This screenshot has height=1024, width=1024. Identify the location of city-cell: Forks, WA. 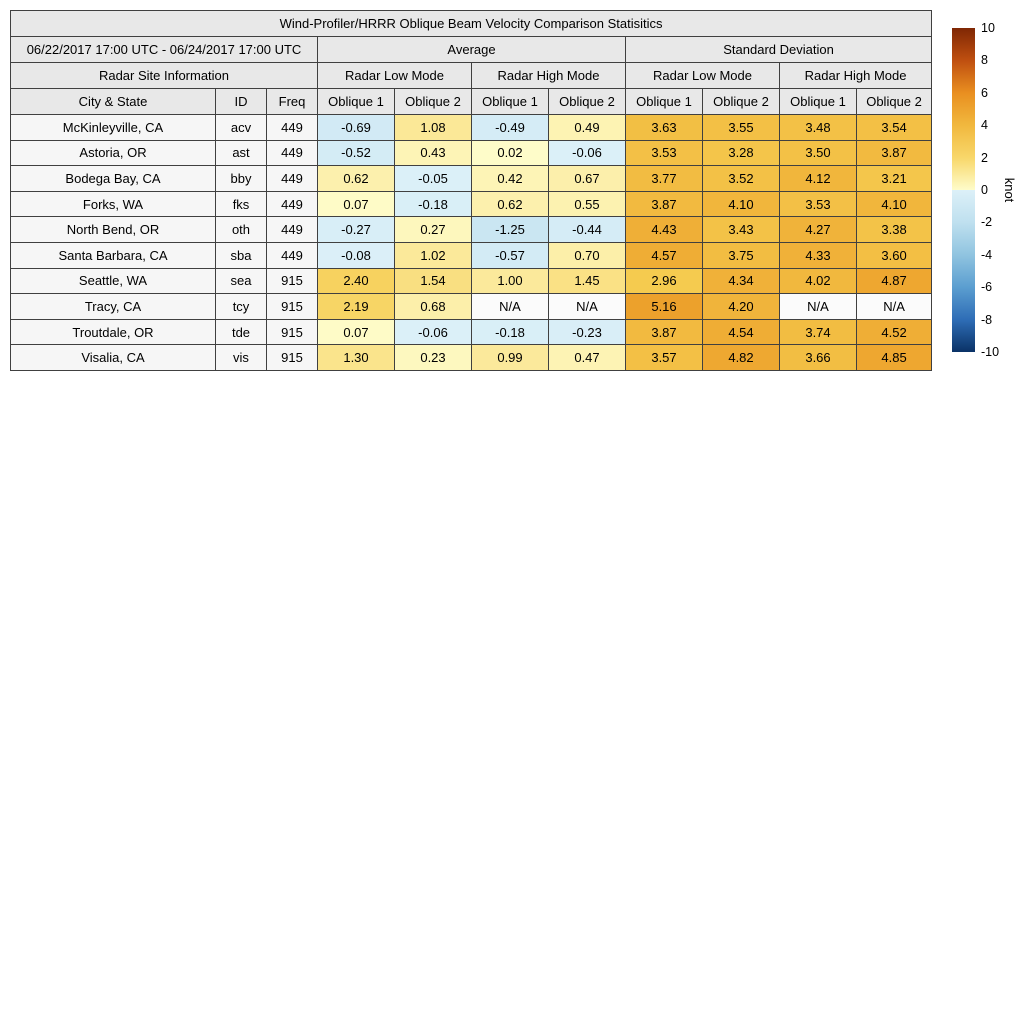
(113, 204).